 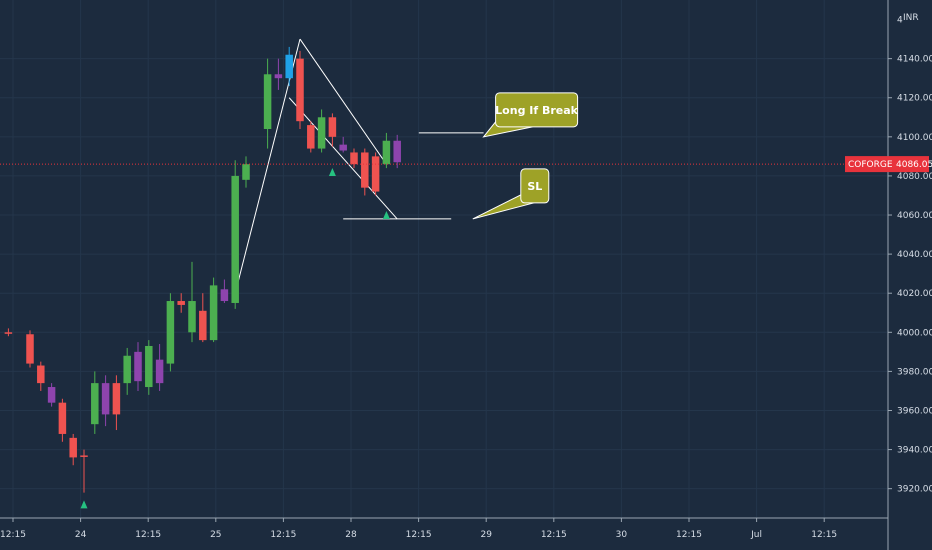 I want to click on symbol-label: COFORGE, so click(x=870, y=165).